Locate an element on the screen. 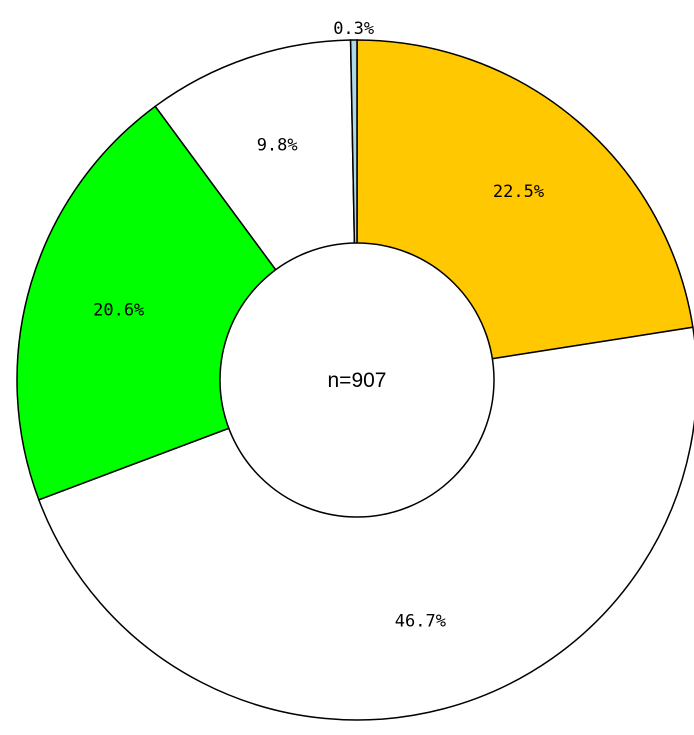  center-label: n=907 is located at coordinates (357, 380).